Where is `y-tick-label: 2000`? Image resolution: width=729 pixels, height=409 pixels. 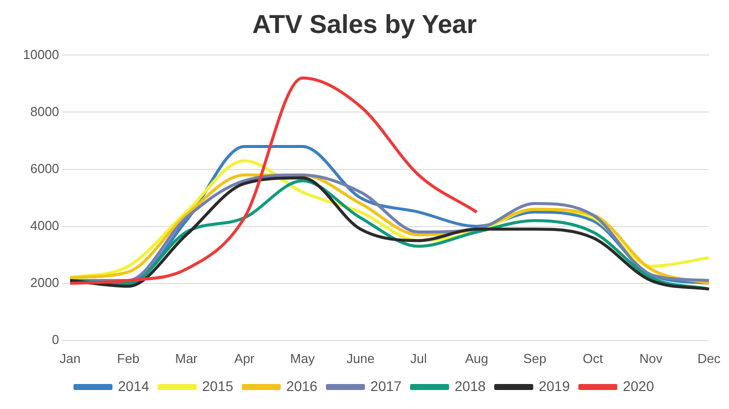 y-tick-label: 2000 is located at coordinates (45, 282).